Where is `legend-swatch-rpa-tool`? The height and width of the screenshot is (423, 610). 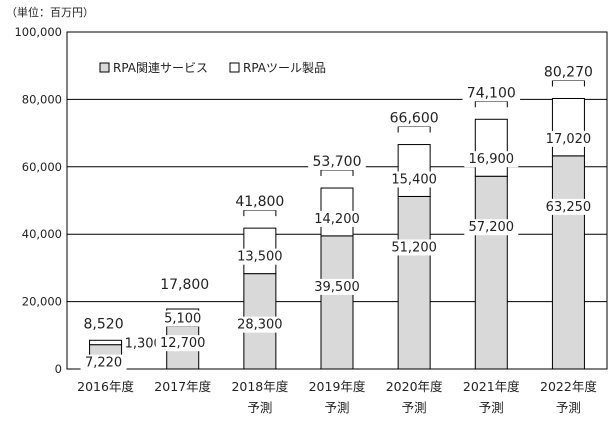
legend-swatch-rpa-tool is located at coordinates (234, 67).